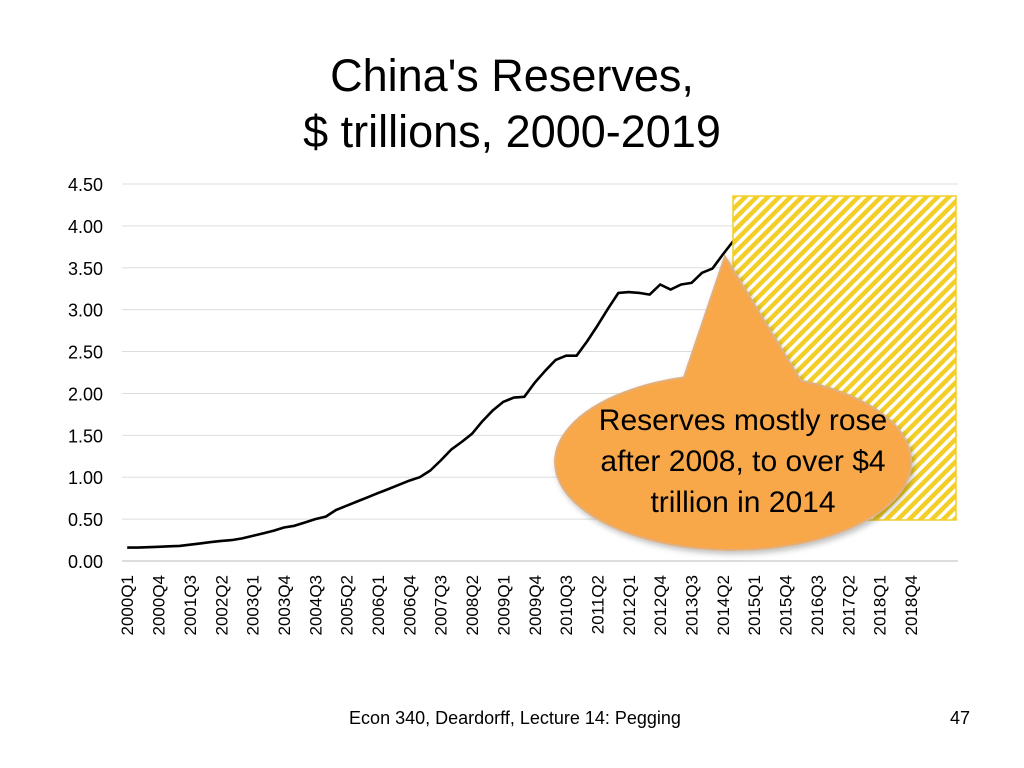 The height and width of the screenshot is (768, 1024). What do you see at coordinates (880, 605) in the screenshot?
I see `x-tick-label: 2018Q1` at bounding box center [880, 605].